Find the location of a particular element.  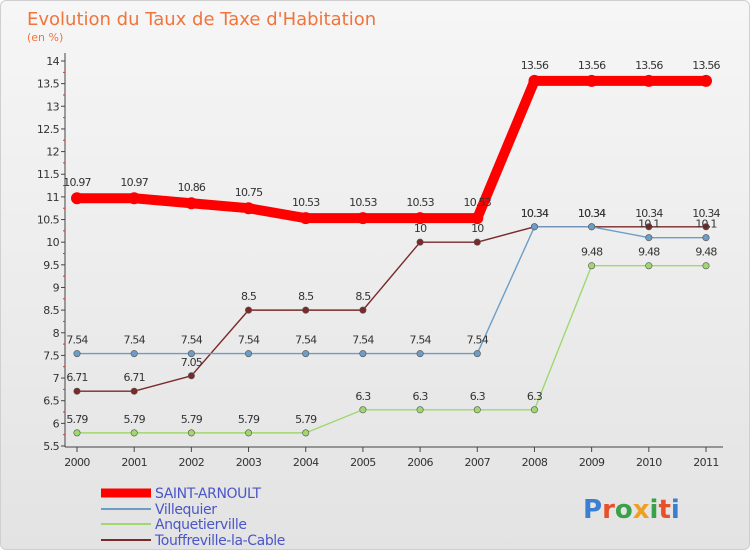

proxiti-logo: Proxiti is located at coordinates (631, 510).